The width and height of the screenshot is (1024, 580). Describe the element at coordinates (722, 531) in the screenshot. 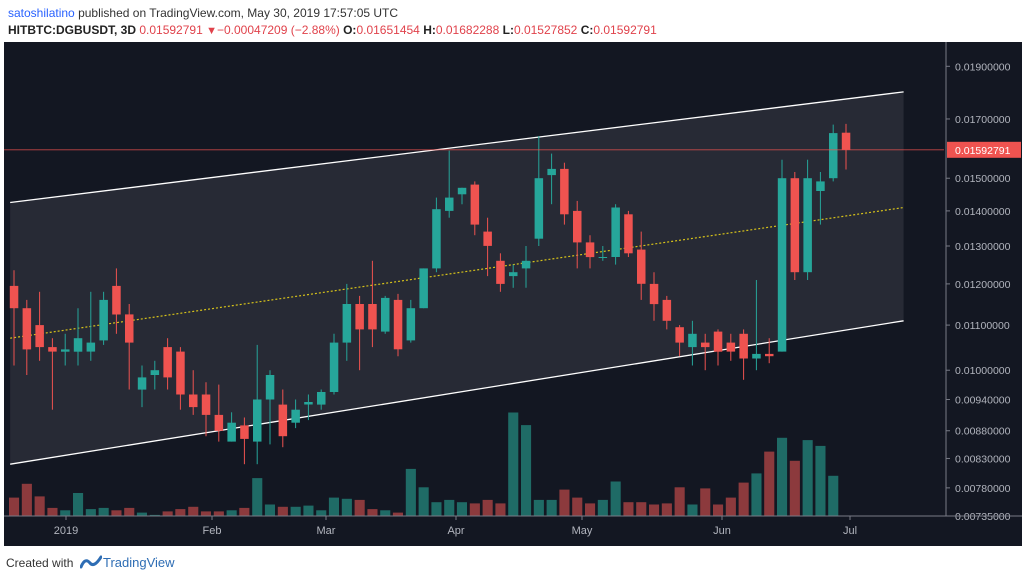

I see `time-tick-label: Jun` at that location.